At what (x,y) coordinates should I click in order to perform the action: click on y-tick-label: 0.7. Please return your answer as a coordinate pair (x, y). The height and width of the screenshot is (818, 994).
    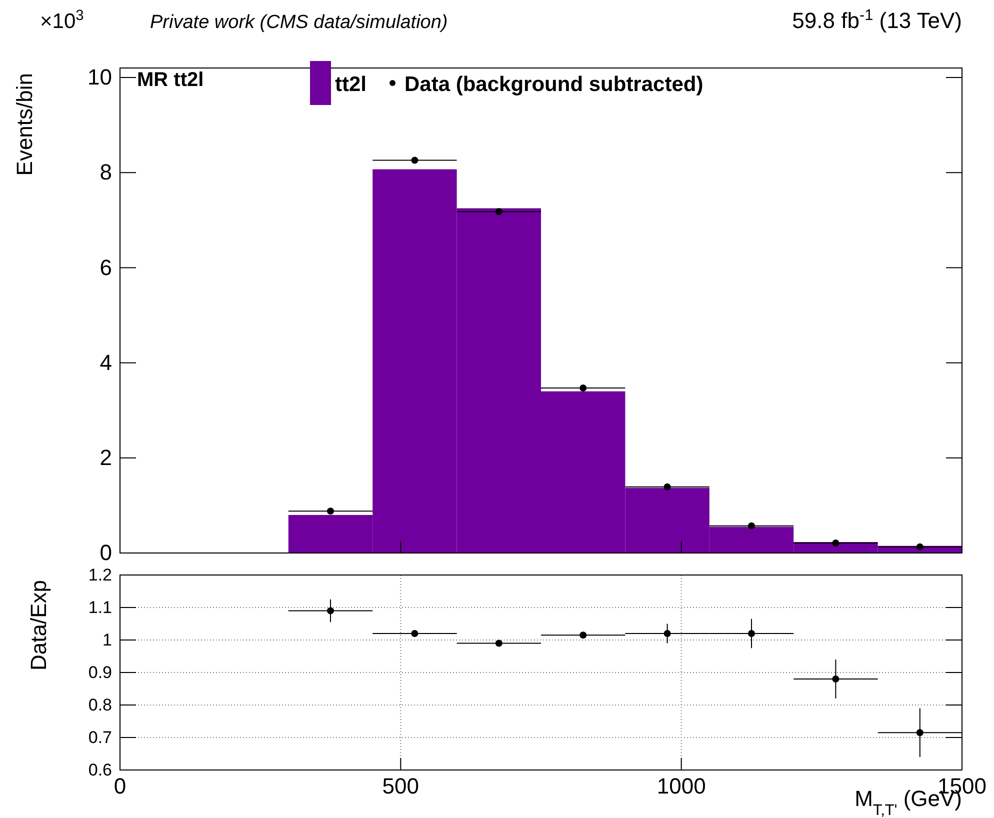
    Looking at the image, I should click on (100, 737).